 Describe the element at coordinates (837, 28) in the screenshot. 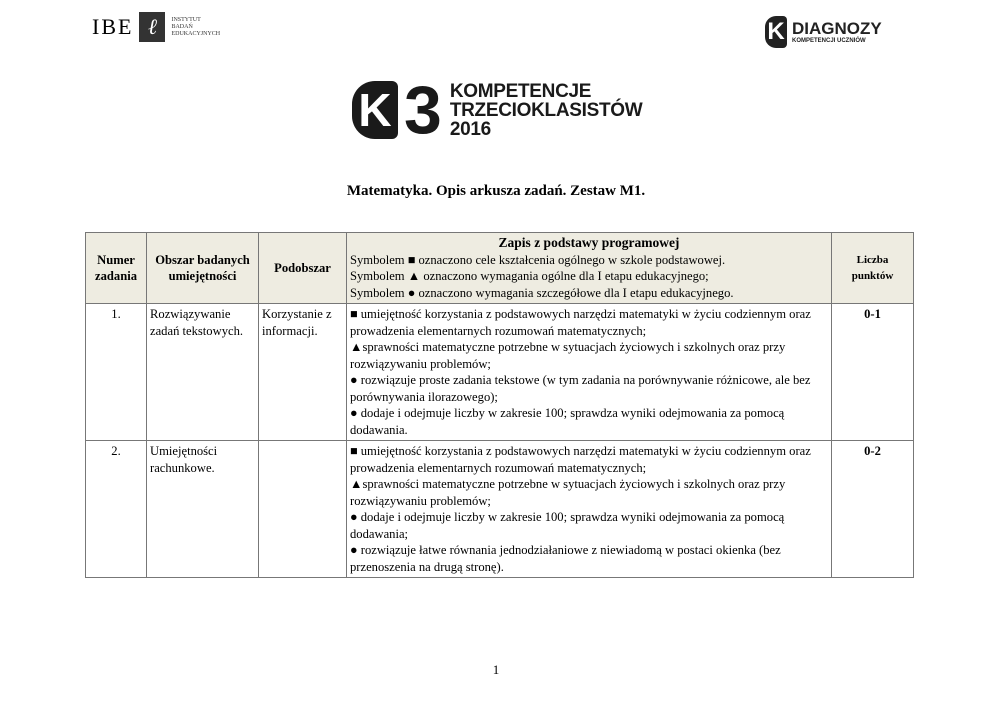

I see `diagnozy-title: DIAGNOZY` at that location.